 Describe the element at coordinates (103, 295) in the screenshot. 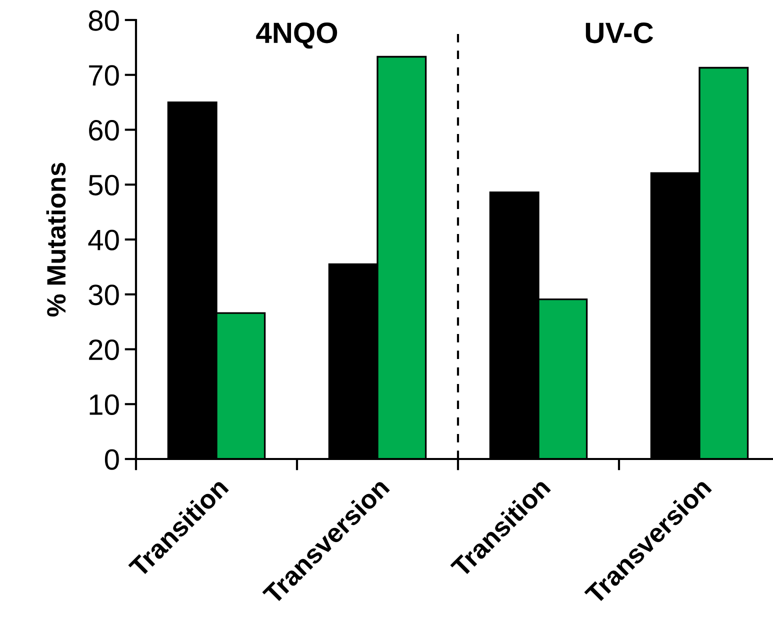

I see `y-tick-label: 30` at that location.